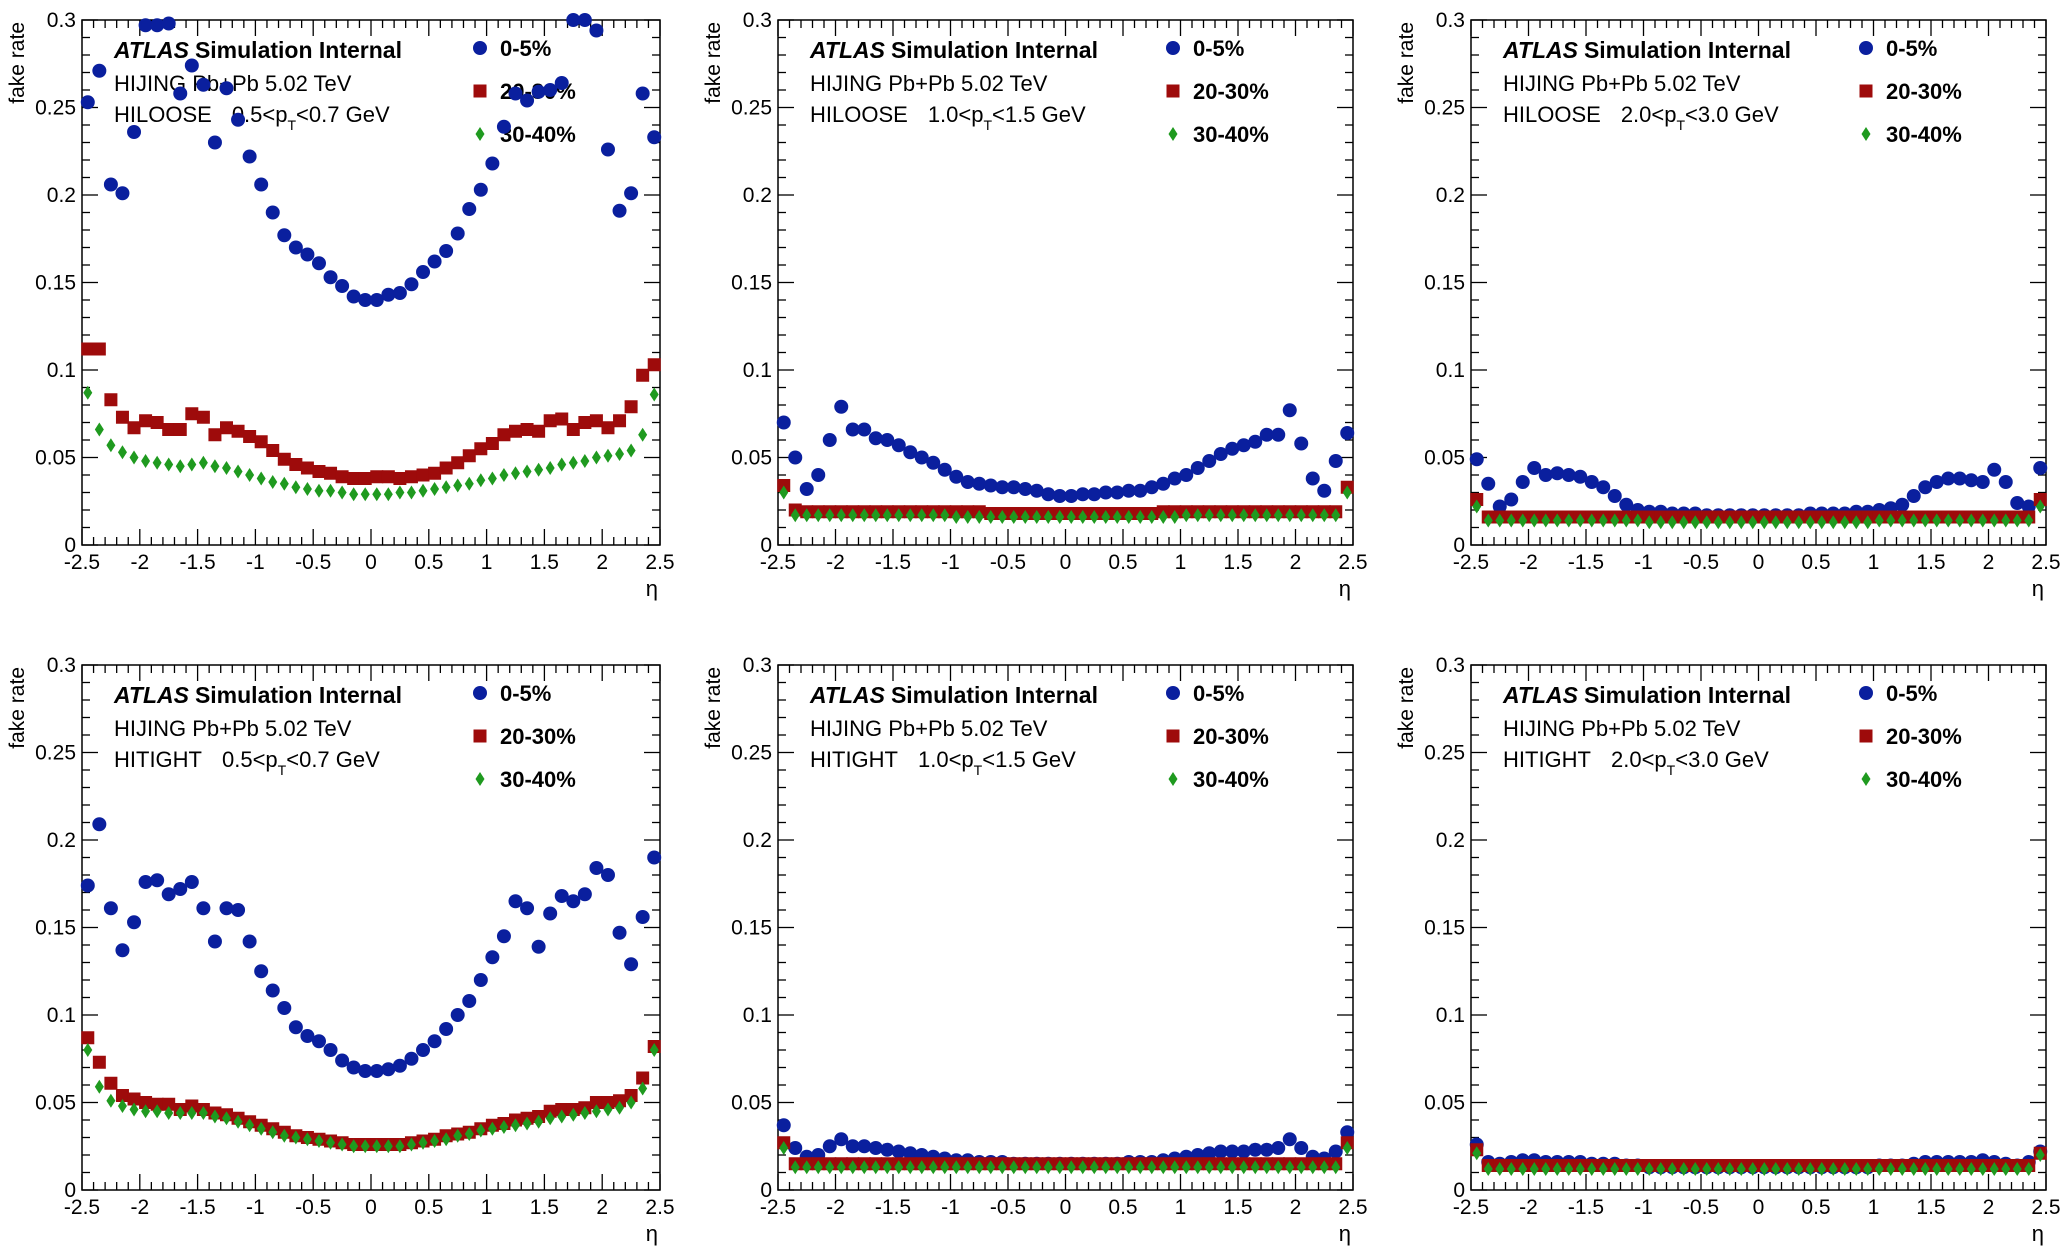 This screenshot has height=1250, width=2066. Describe the element at coordinates (987, 125) in the screenshot. I see `pt-subscript: T` at that location.